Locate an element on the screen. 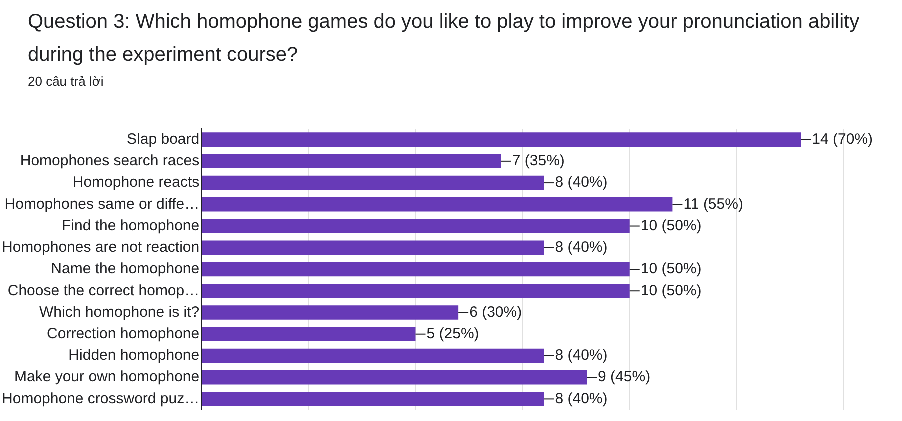 Image resolution: width=902 pixels, height=421 pixels. y-tick-label: Make your own homophone is located at coordinates (107, 377).